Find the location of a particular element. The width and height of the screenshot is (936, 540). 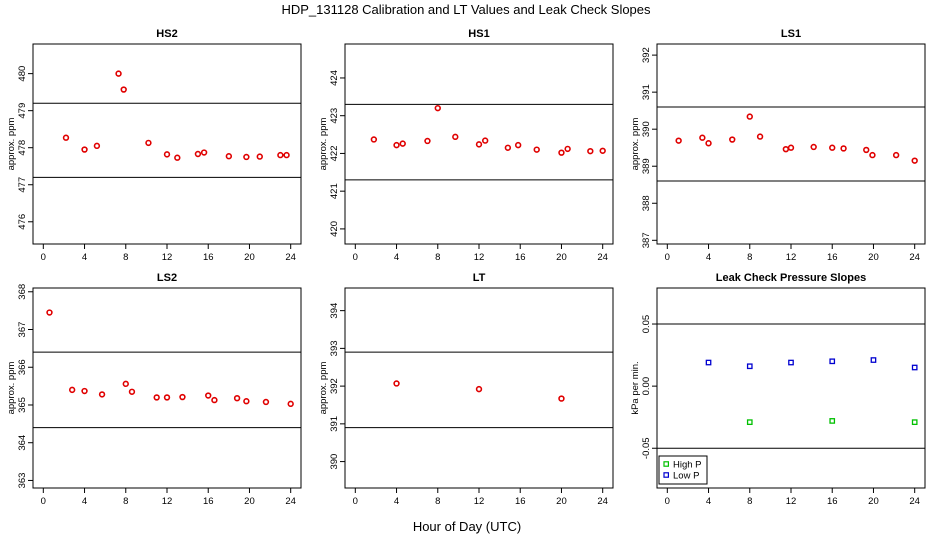

legend-marker is located at coordinates (666, 464).